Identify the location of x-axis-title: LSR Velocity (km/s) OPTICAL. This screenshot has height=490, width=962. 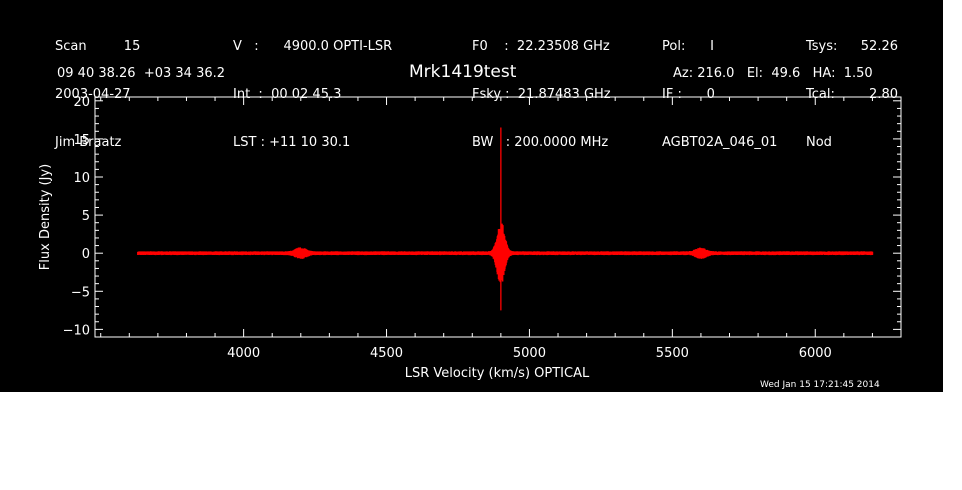
(497, 373).